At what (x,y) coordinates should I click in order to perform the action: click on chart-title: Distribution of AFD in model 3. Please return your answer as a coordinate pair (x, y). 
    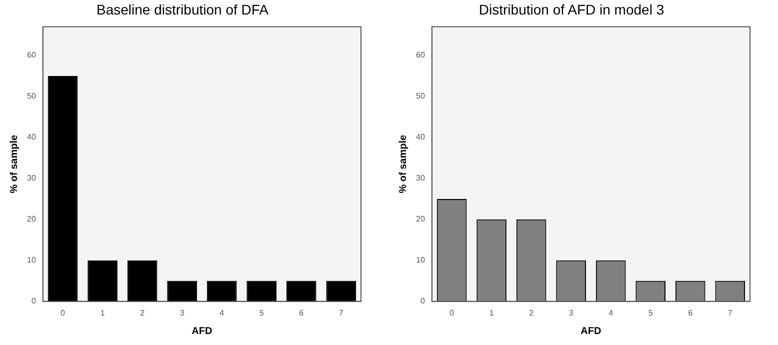
    Looking at the image, I should click on (571, 9).